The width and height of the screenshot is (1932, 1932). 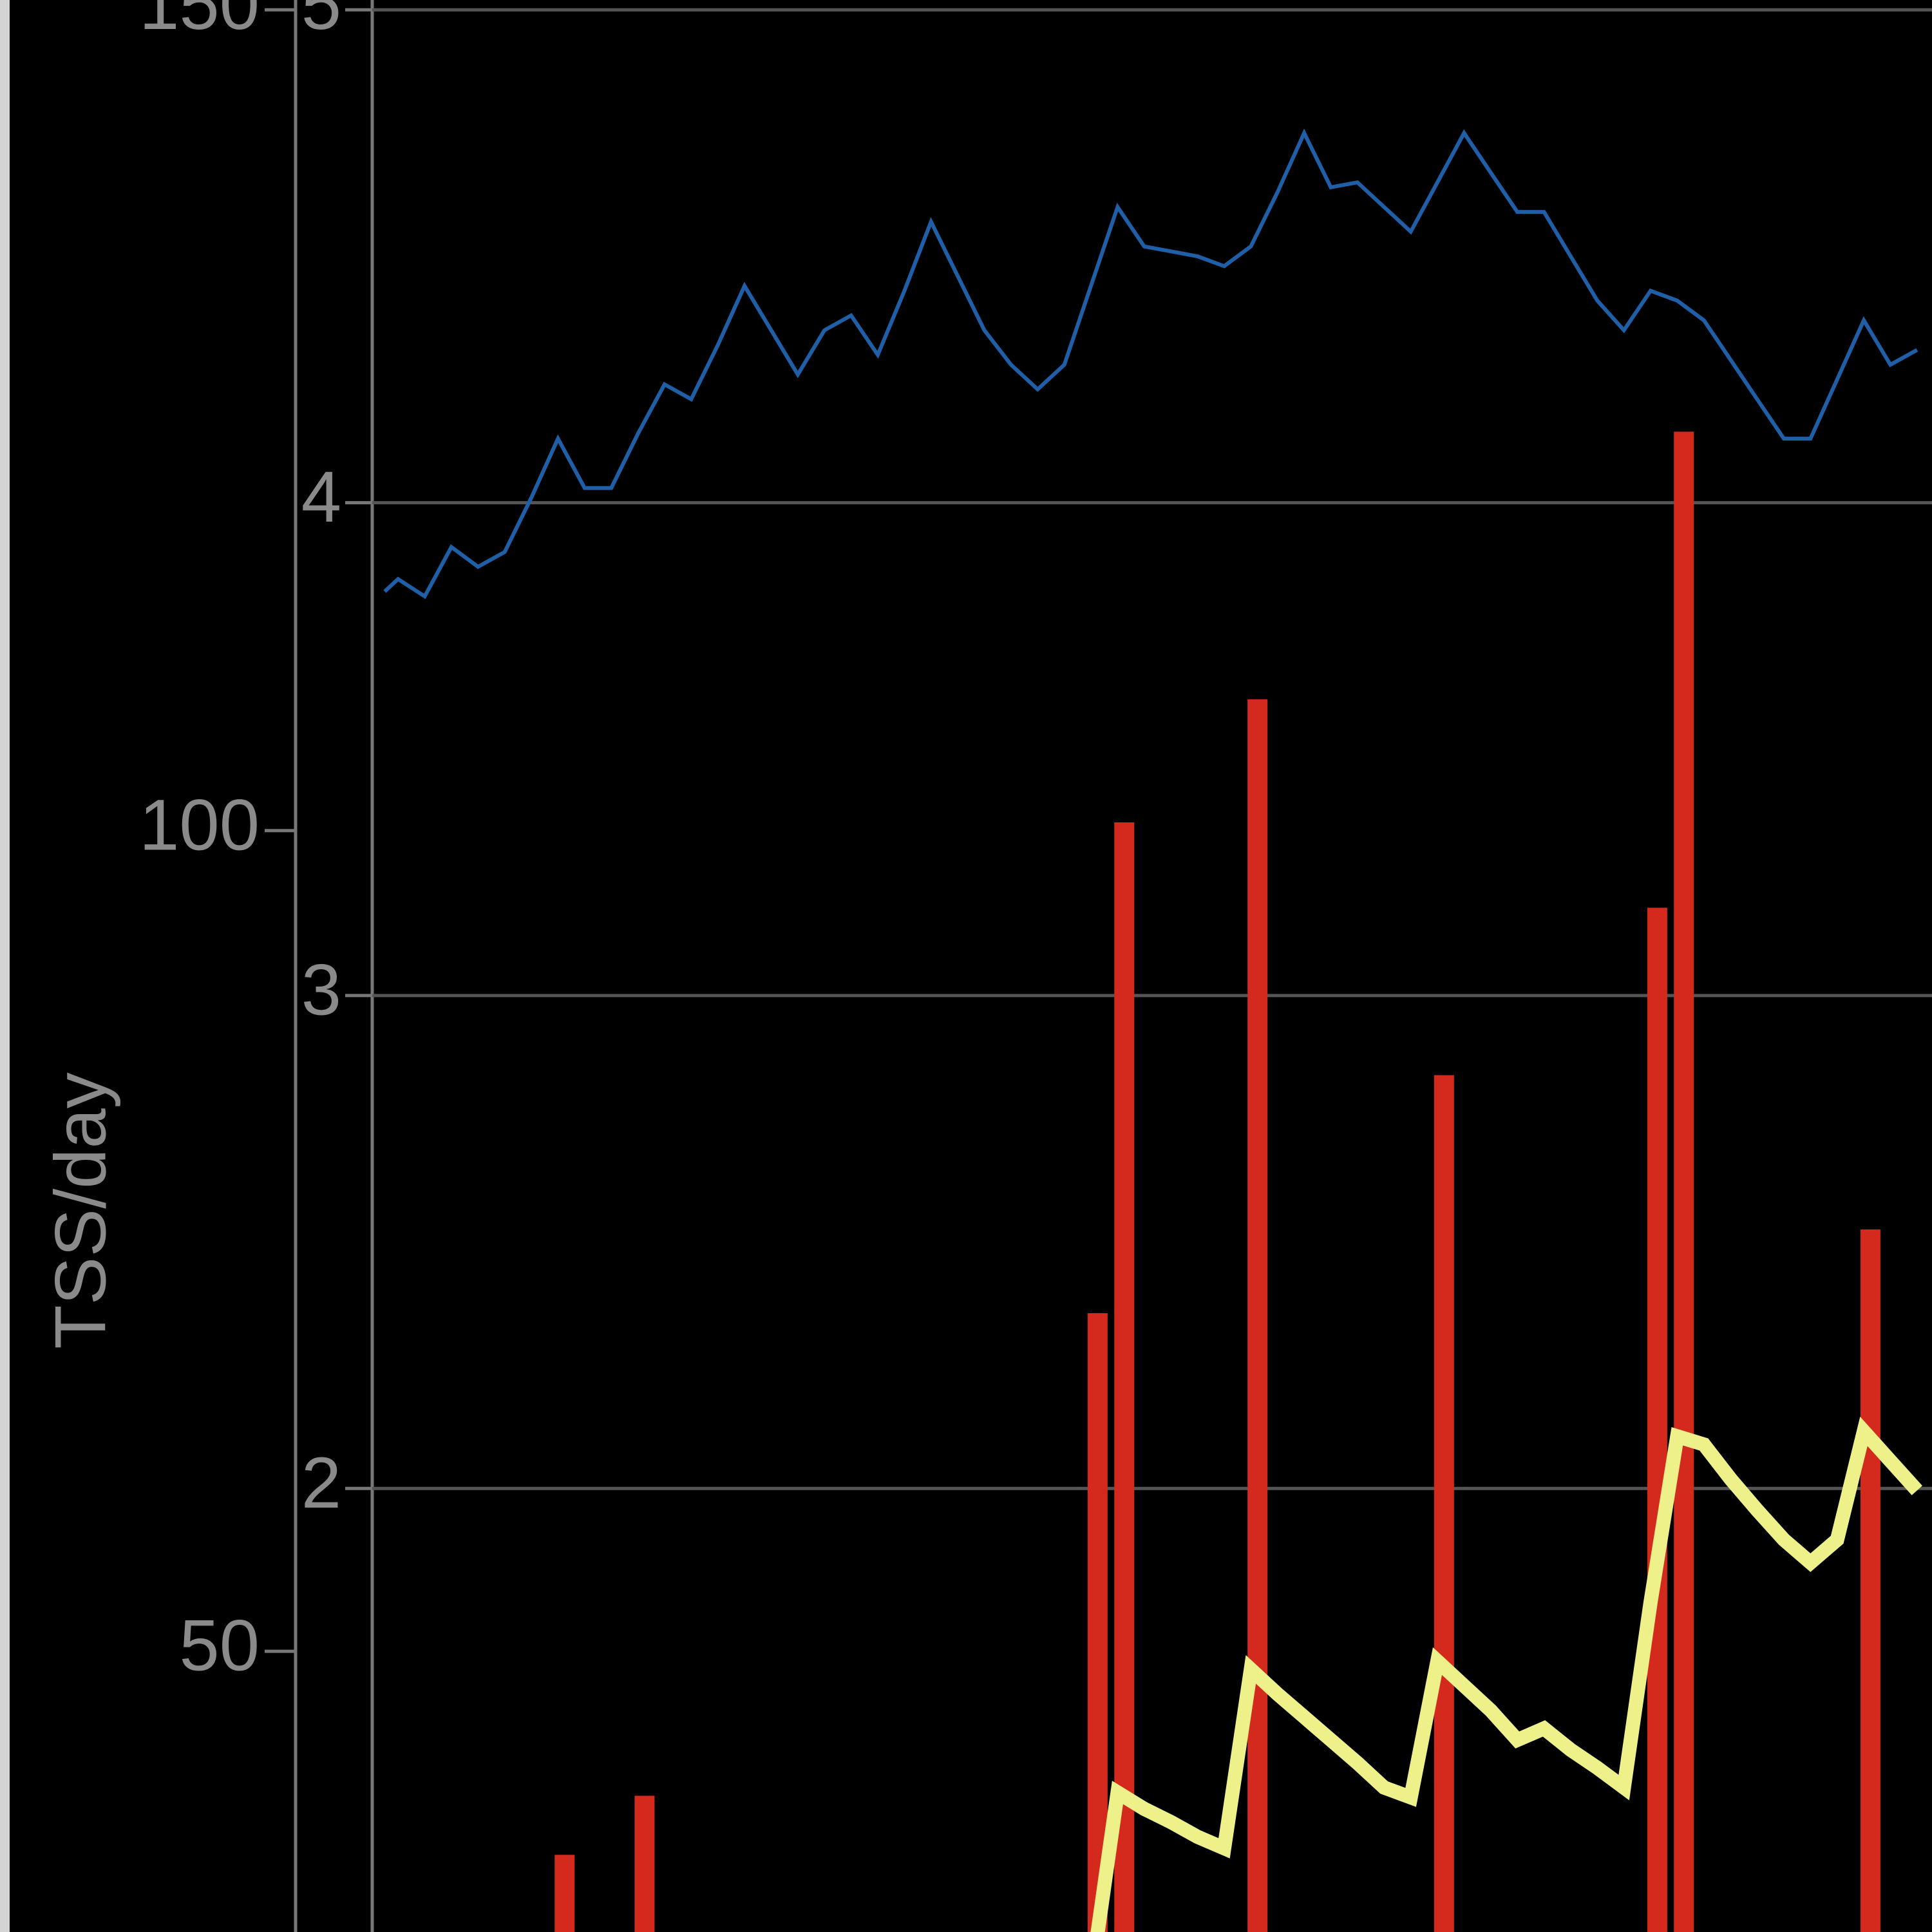 I want to click on y-tick-label: 150, so click(x=199, y=22).